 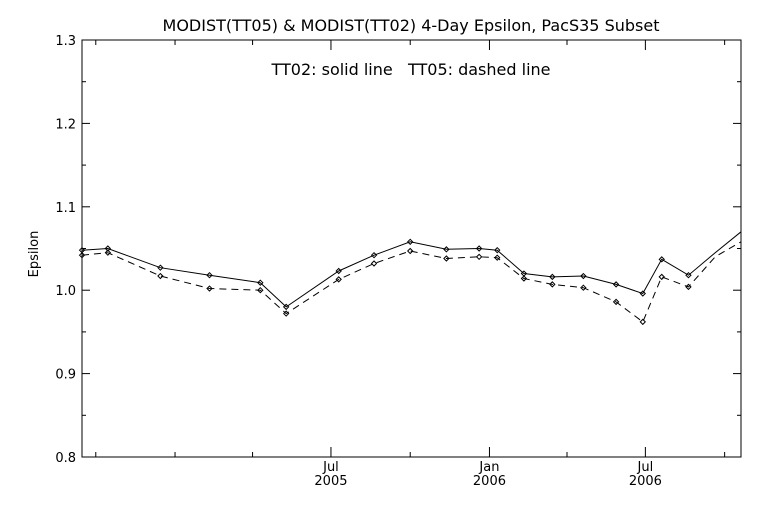 I want to click on y-tick-label: 0.8, so click(x=65, y=458).